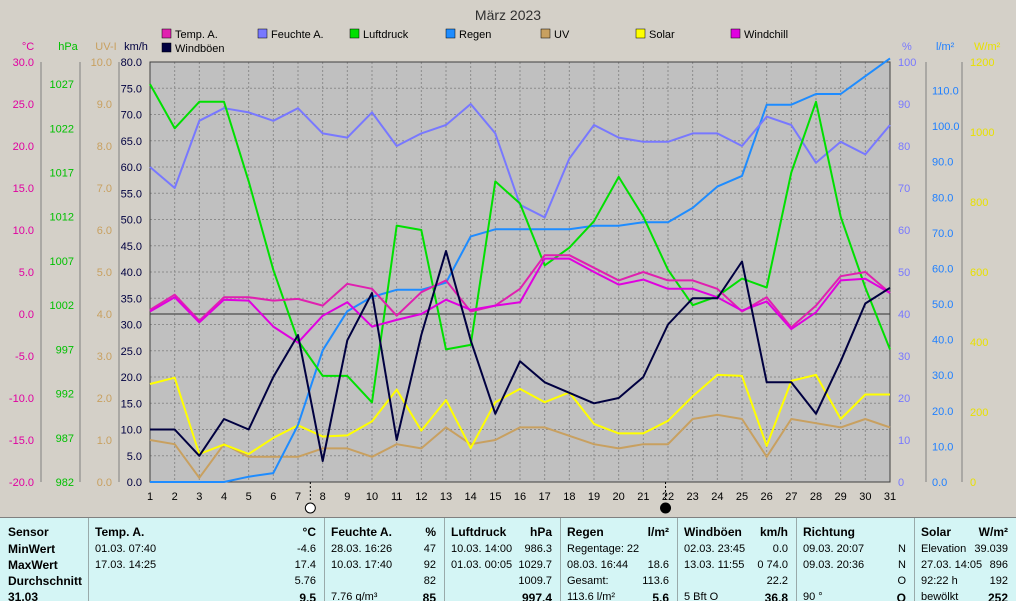  Describe the element at coordinates (942, 305) in the screenshot. I see `tick-label-rain: 50.0` at that location.